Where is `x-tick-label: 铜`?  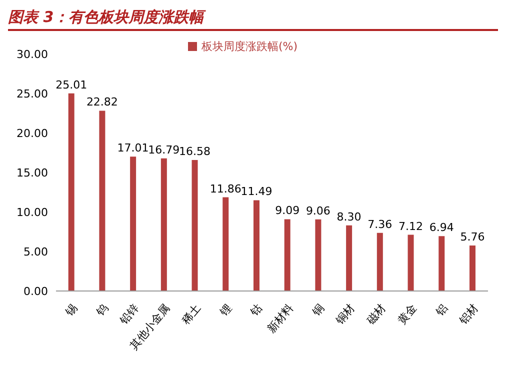 x-tick-label: 铜 is located at coordinates (318, 311).